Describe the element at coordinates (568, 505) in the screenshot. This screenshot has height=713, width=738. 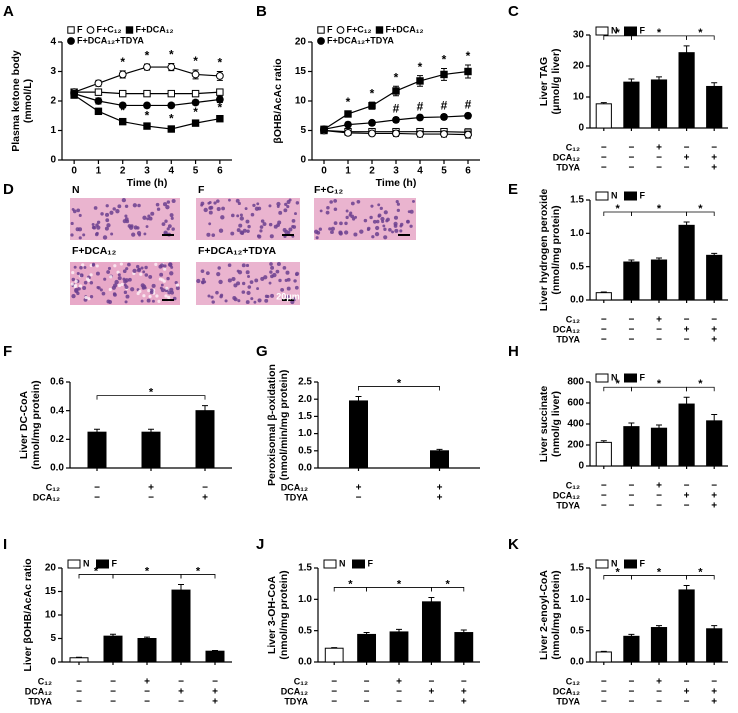
I see `treatment-label: TDYA` at that location.